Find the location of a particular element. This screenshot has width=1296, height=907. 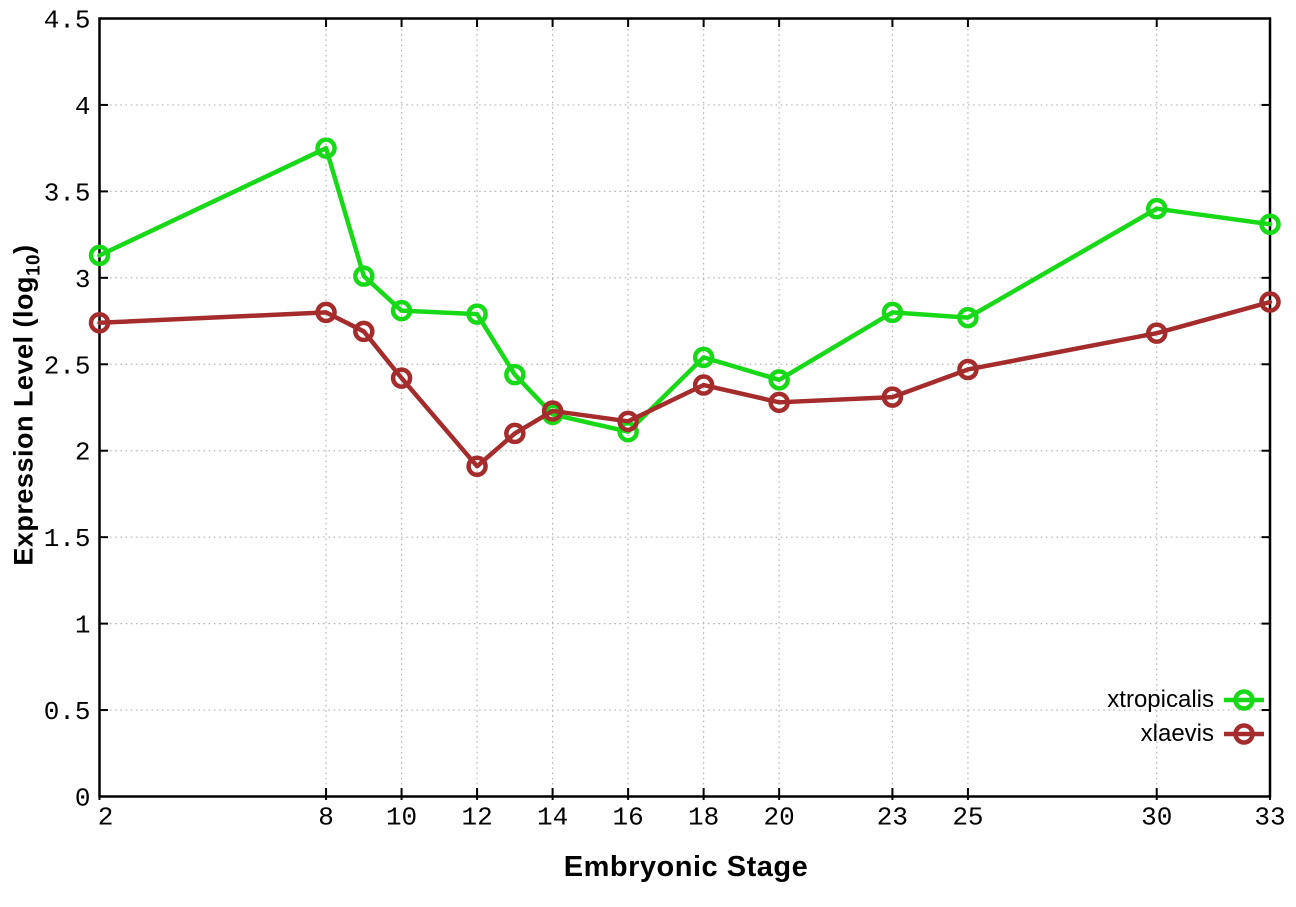

x-tick-label: 8 is located at coordinates (326, 818).